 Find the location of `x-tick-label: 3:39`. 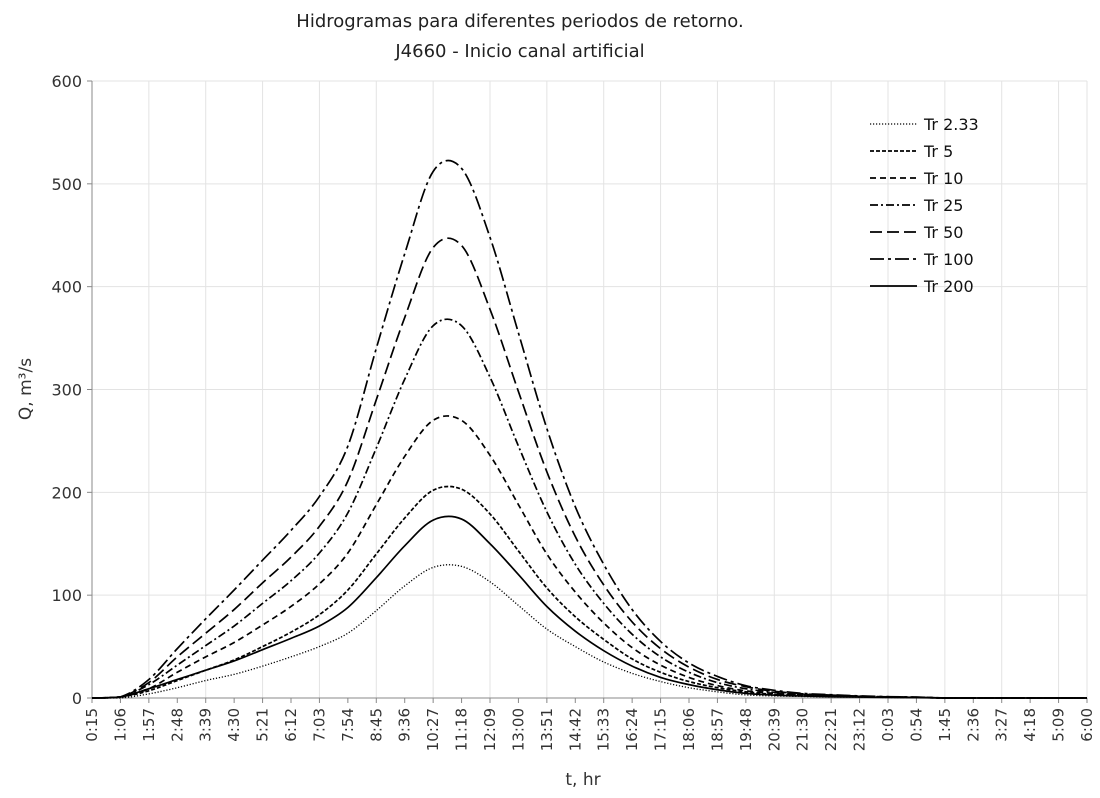

x-tick-label: 3:39 is located at coordinates (206, 725).